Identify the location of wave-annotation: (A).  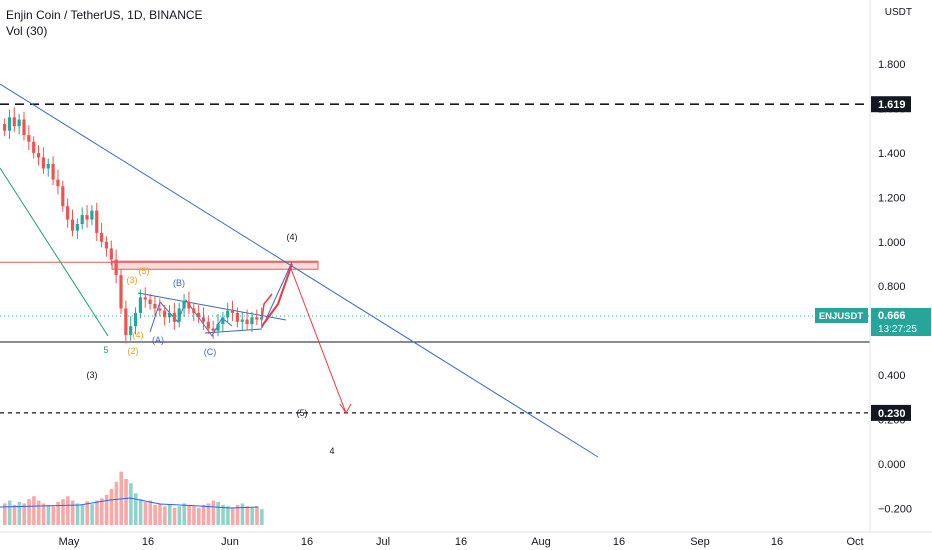
(158, 340).